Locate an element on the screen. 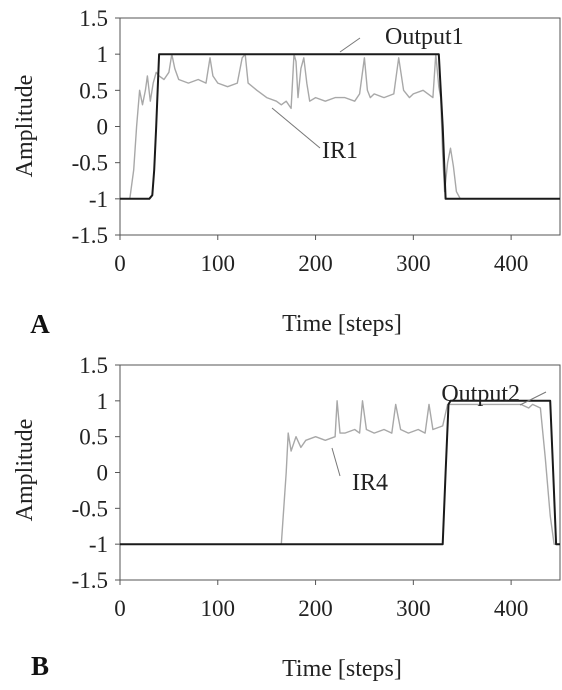 The width and height of the screenshot is (562, 690). panel-a-ytick-label: -1 is located at coordinates (98, 199).